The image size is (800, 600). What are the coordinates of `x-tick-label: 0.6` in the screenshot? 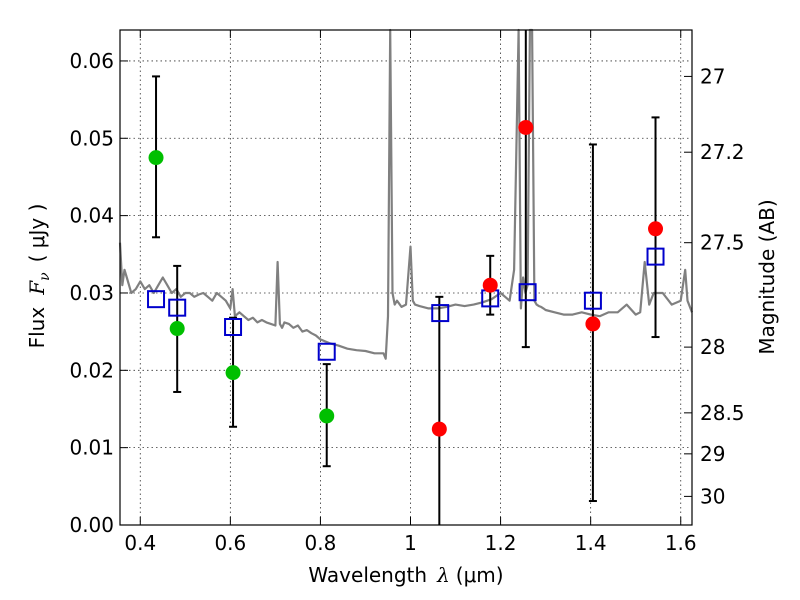 It's located at (230, 543).